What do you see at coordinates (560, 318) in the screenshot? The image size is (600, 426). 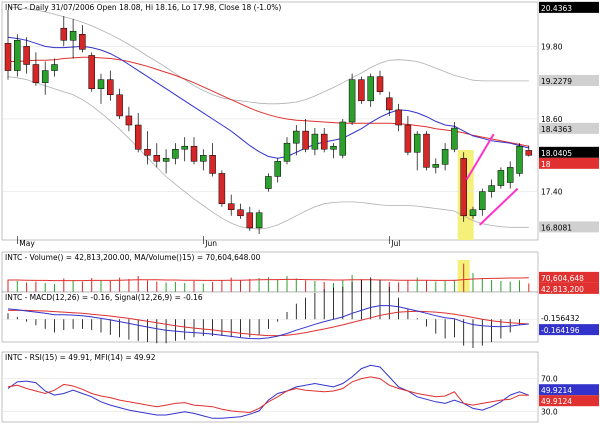 I see `macd-tag-0-text: -0.156432` at bounding box center [560, 318].